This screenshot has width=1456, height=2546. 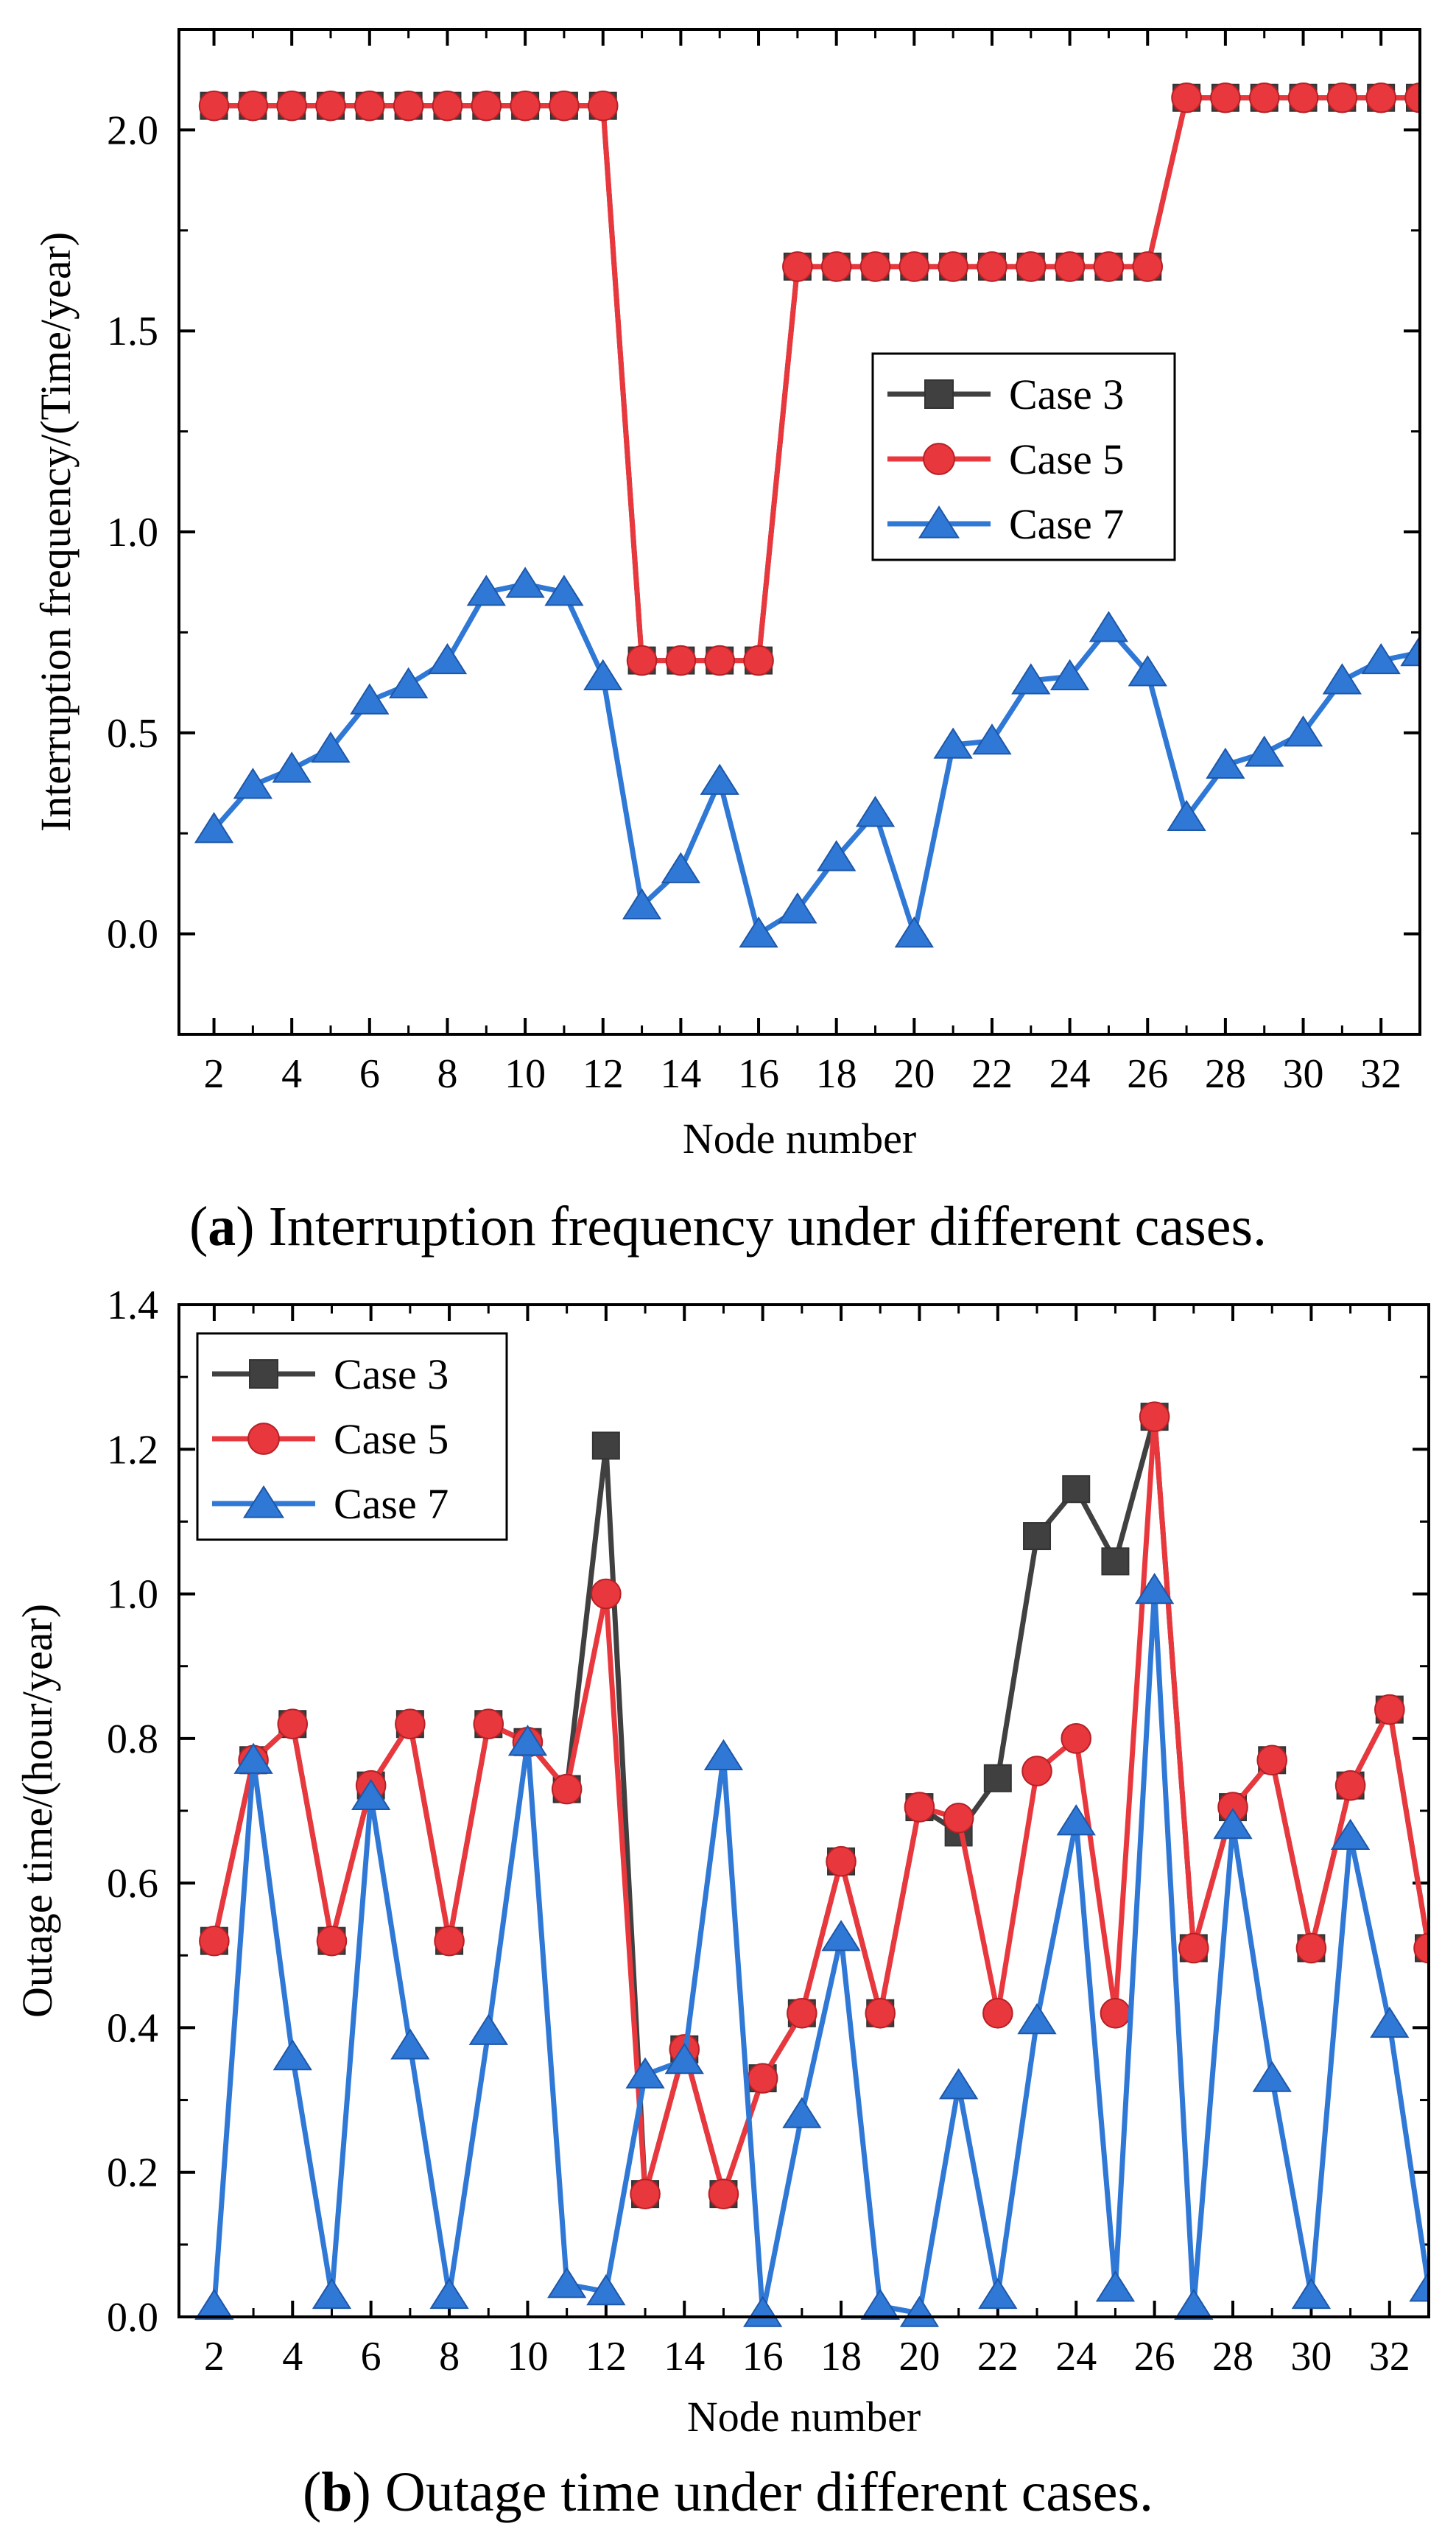 I want to click on legend-label: Case 3, so click(x=392, y=1374).